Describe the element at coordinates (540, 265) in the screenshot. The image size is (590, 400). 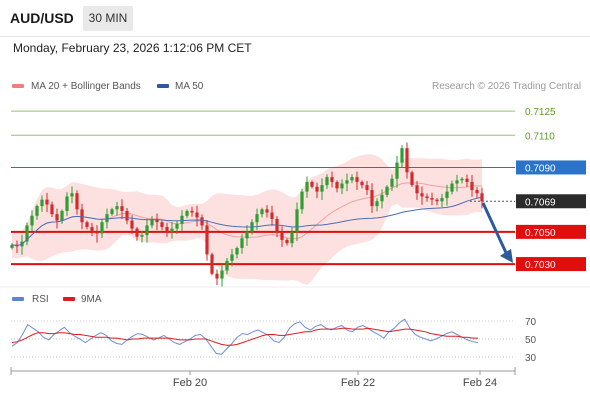
I see `level-label-5: 0.7030` at that location.